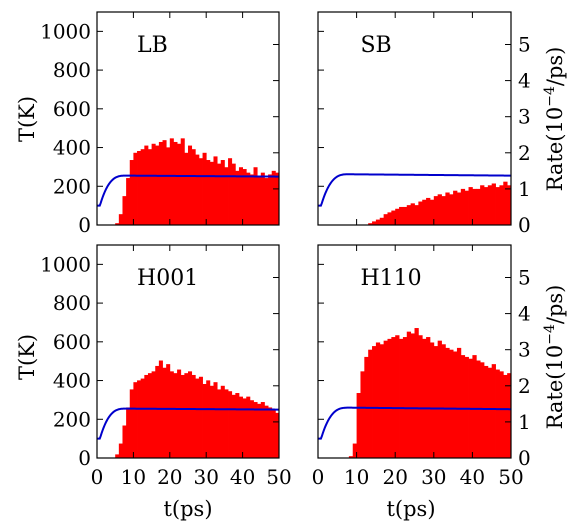 This screenshot has width=576, height=523. Describe the element at coordinates (410, 509) in the screenshot. I see `x-label-right: t(ps)` at that location.